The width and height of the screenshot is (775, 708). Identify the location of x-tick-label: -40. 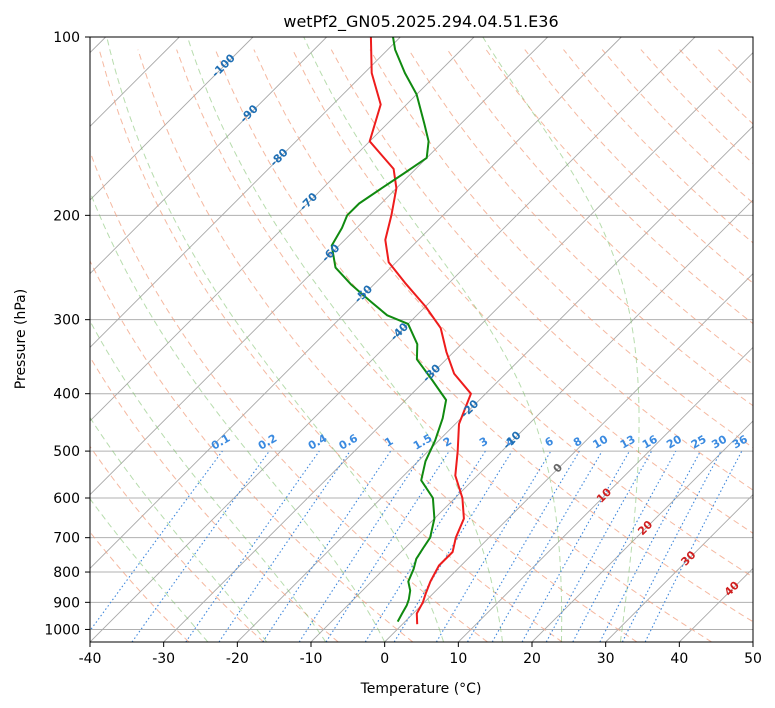
(90, 659).